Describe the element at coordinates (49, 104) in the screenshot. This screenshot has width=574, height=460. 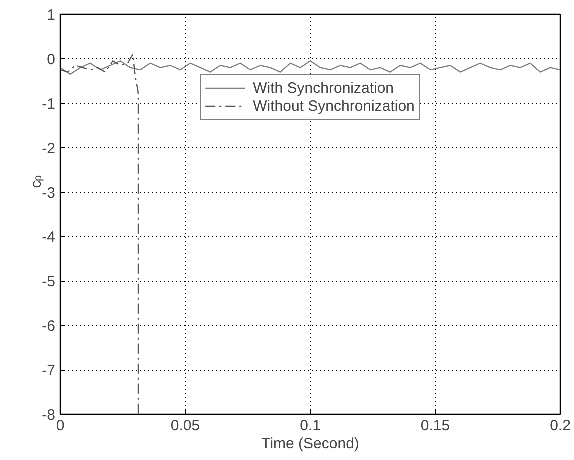
I see `y-tick-label: -1` at that location.